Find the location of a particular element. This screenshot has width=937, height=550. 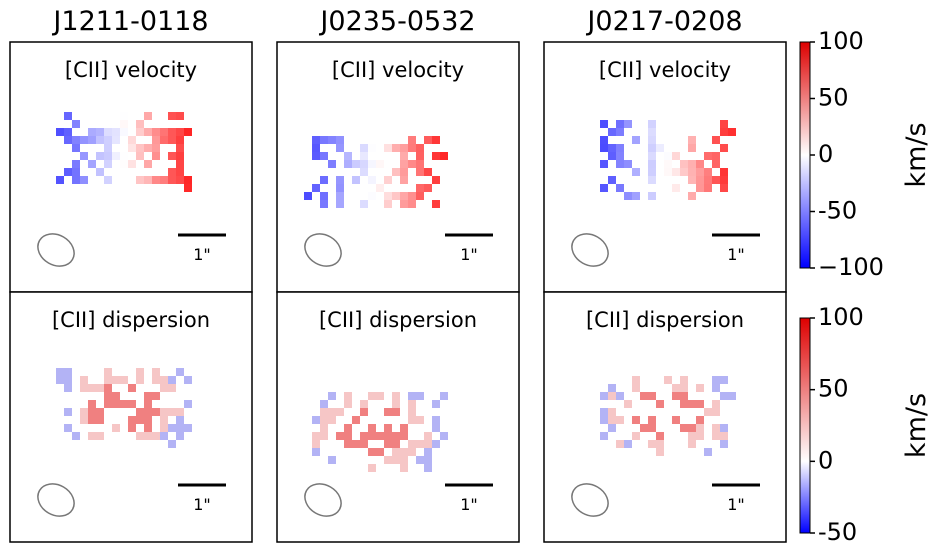

column-title: J0235-0532 is located at coordinates (396, 21).